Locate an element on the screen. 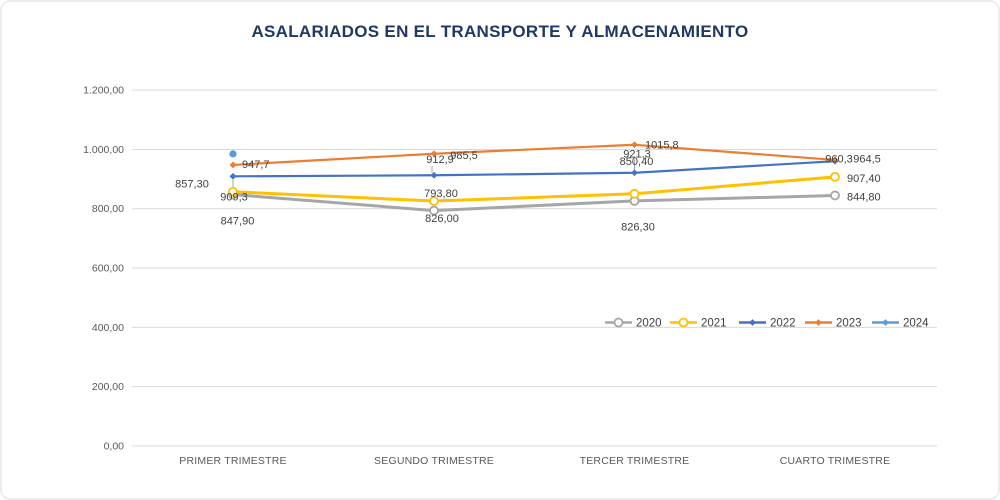  series-line-2023 is located at coordinates (534, 155).